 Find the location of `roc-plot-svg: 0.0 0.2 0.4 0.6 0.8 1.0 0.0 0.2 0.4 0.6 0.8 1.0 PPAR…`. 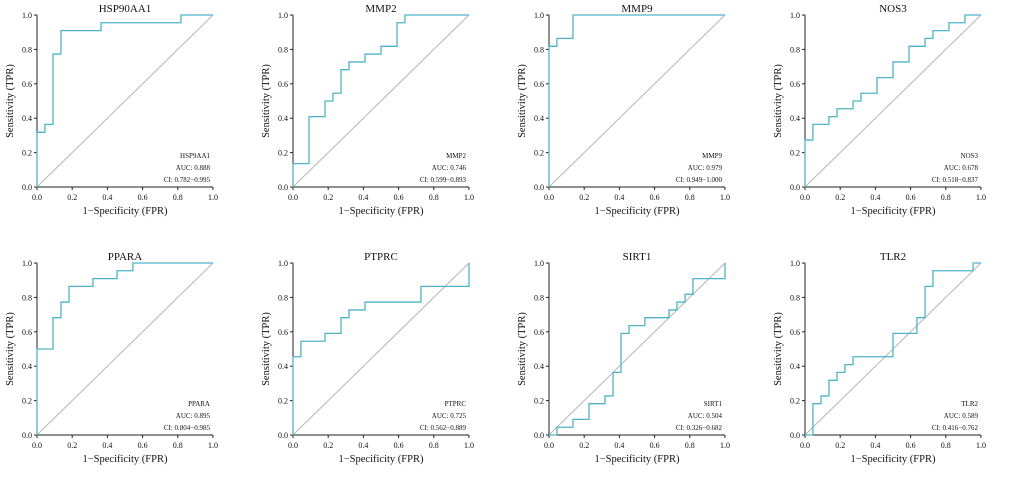

roc-plot-svg: 0.0 0.2 0.4 0.6 0.8 1.0 0.0 0.2 0.4 0.6 0.8 1.0 PPAR… is located at coordinates (111, 358).